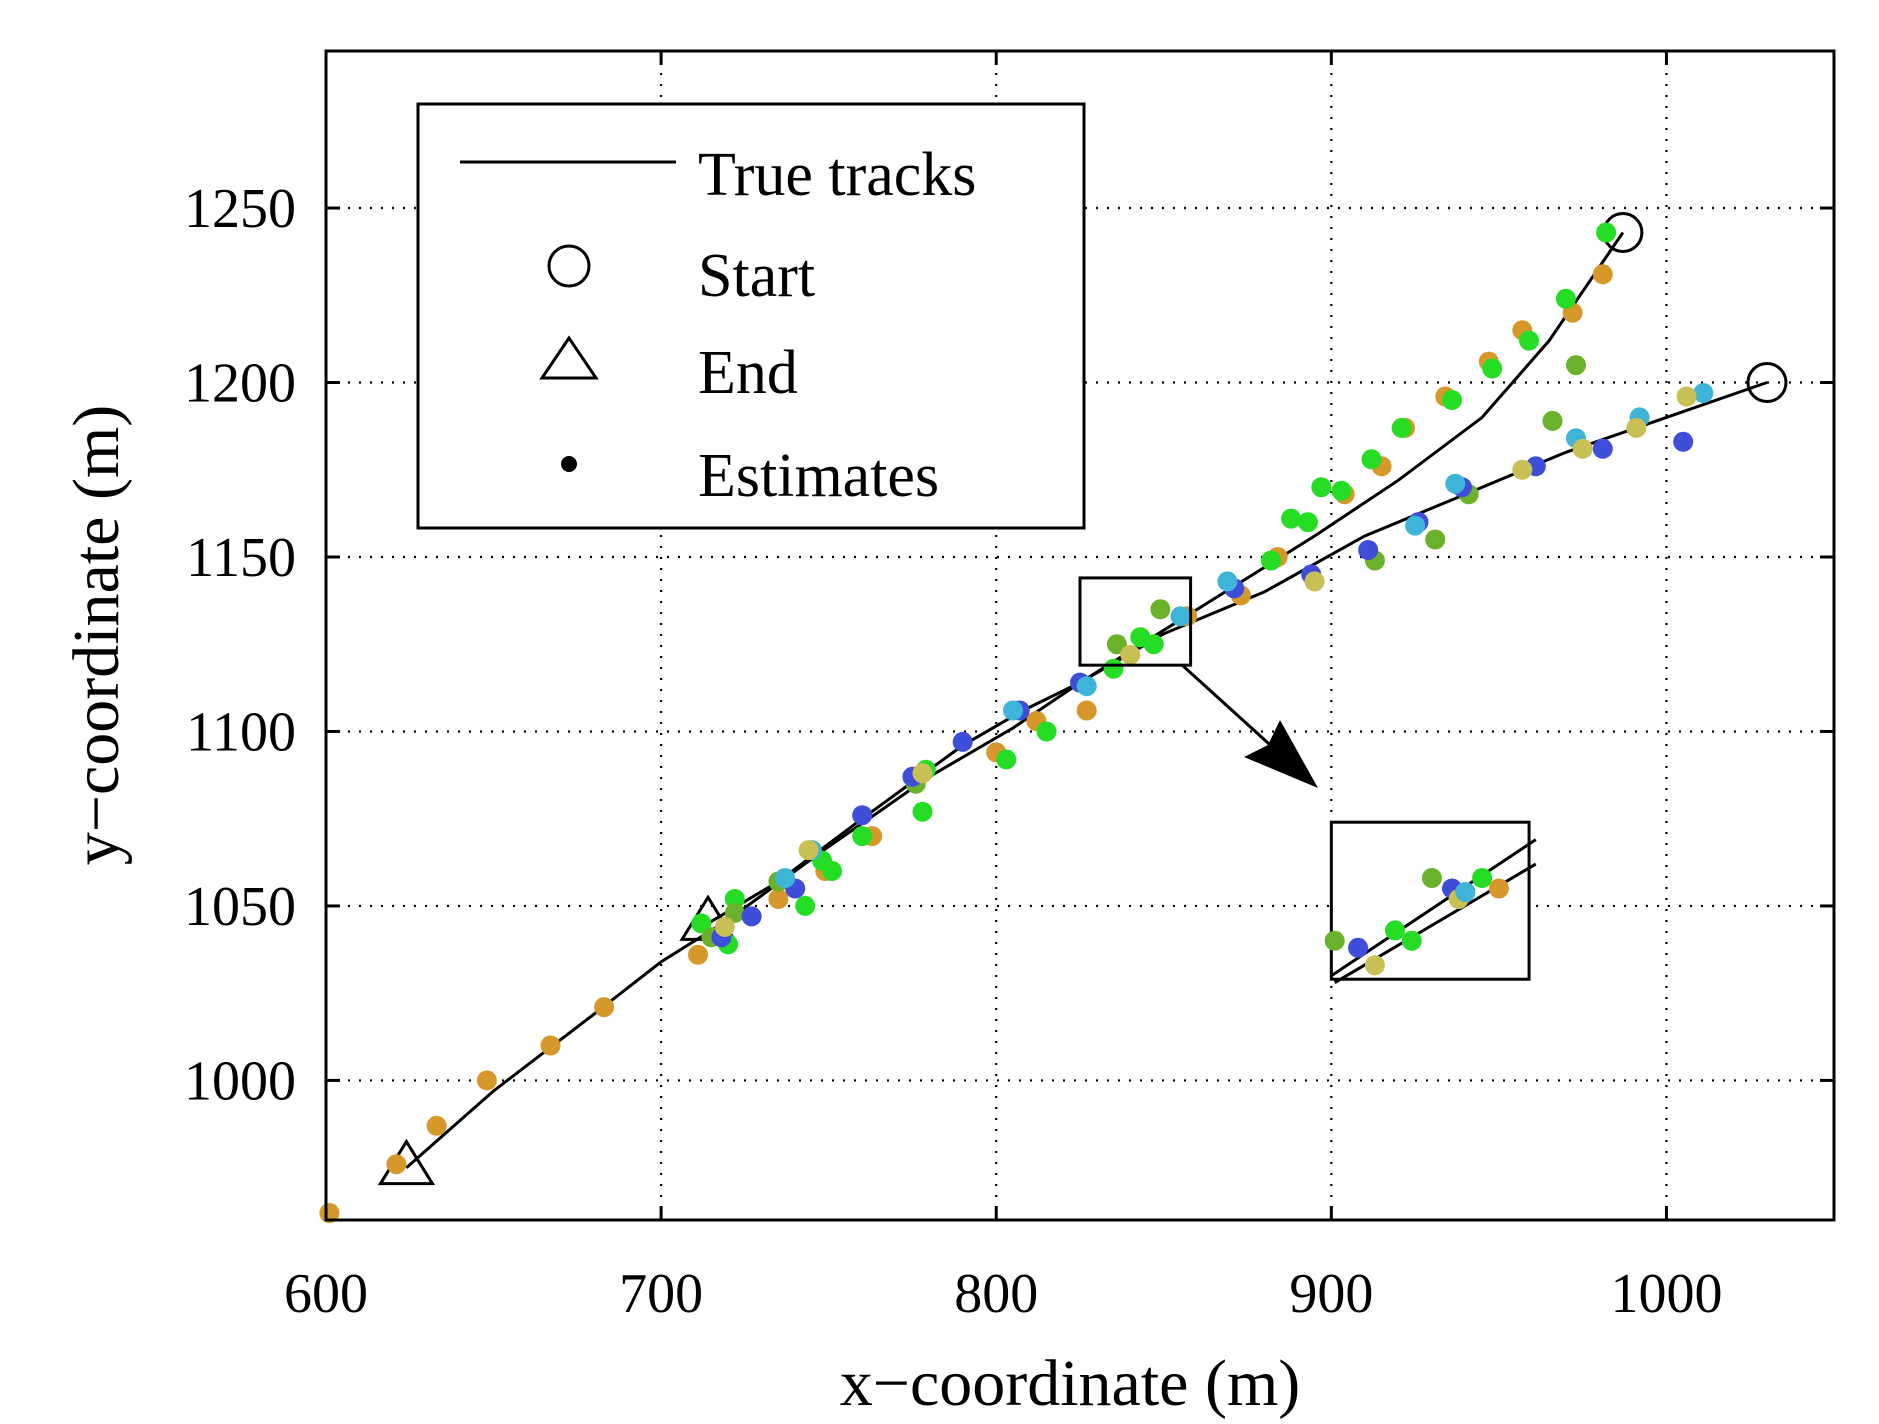 Image resolution: width=1879 pixels, height=1424 pixels. What do you see at coordinates (837, 175) in the screenshot?
I see `legend-label-true-tracks: True tracks` at bounding box center [837, 175].